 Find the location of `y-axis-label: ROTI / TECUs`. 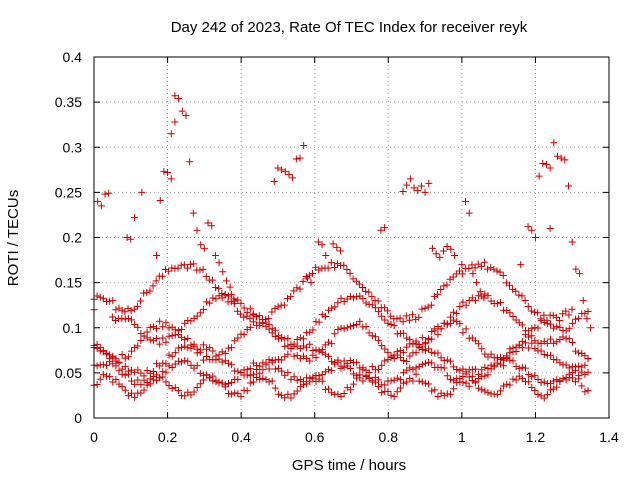

y-axis-label: ROTI / TECUs is located at coordinates (13, 238).